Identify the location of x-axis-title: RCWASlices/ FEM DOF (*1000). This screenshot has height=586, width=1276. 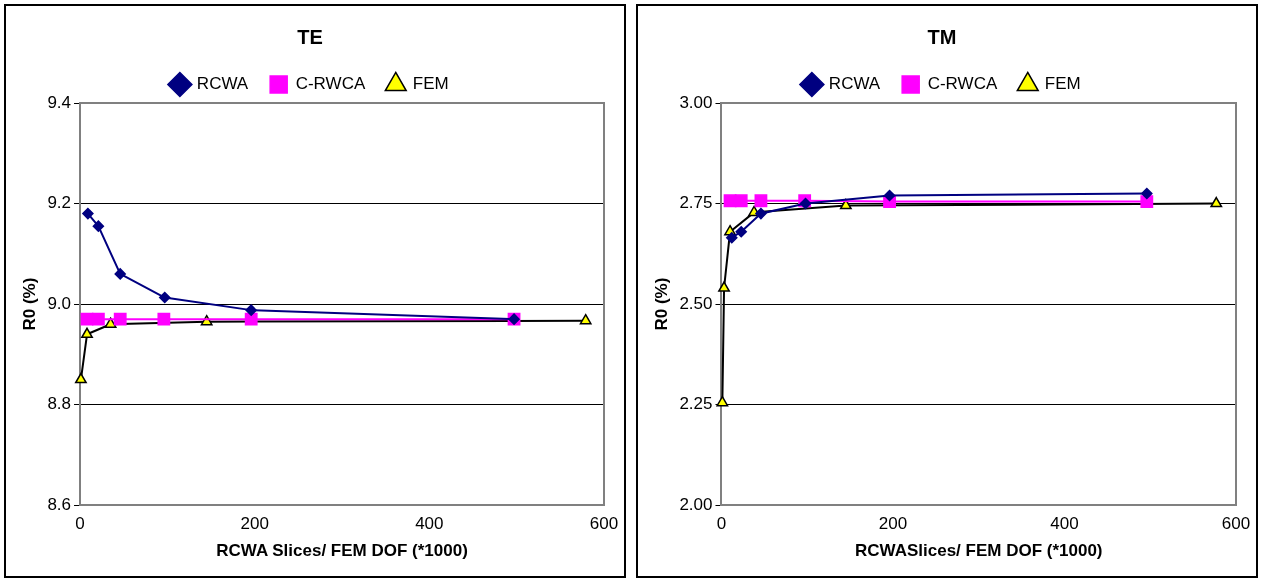
(978, 551).